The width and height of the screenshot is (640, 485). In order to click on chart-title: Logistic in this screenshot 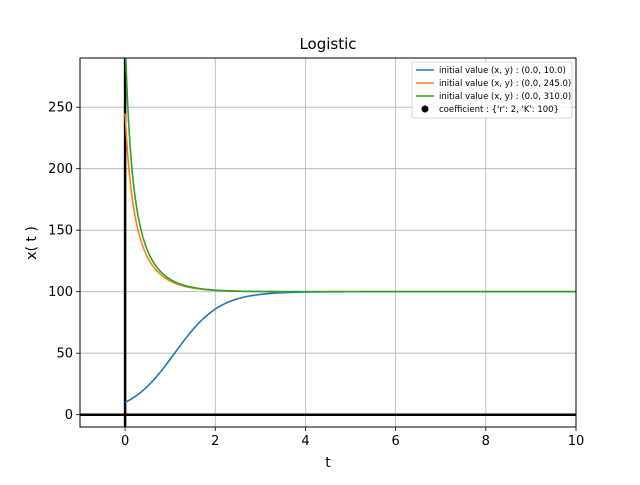, I will do `click(327, 44)`.